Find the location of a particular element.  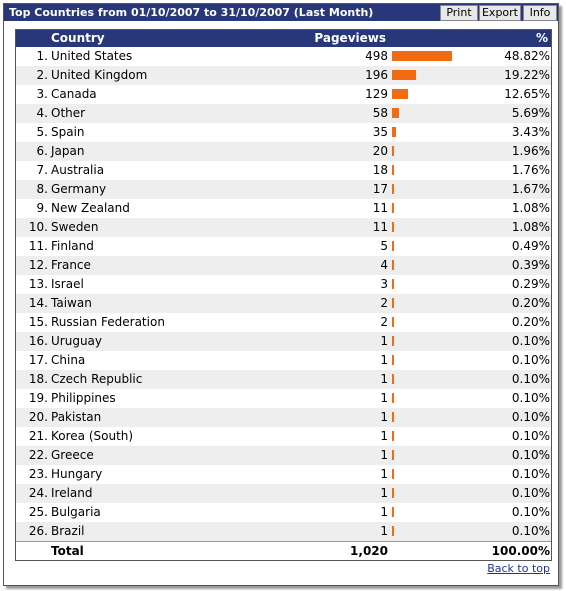

percent: 0.39% is located at coordinates (530, 265).